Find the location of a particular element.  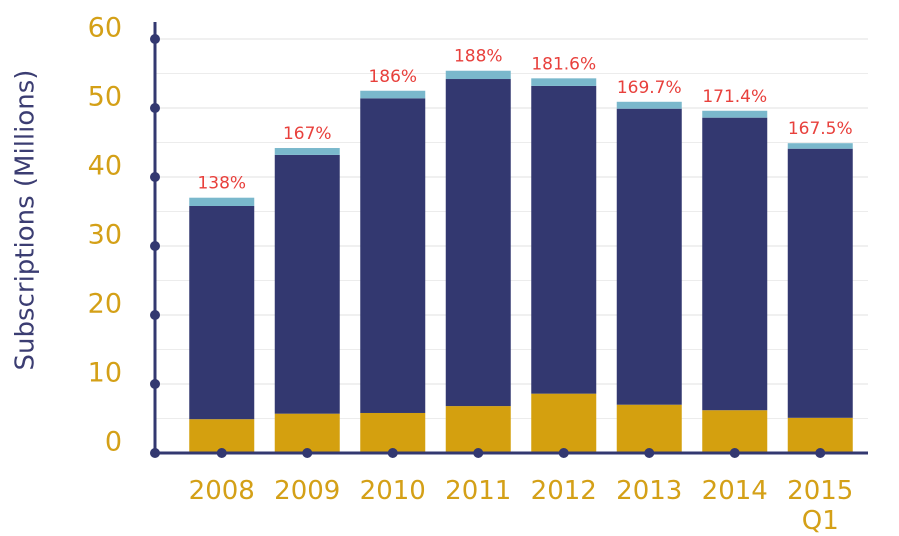

x-tick-label: 2012 is located at coordinates (563, 491).